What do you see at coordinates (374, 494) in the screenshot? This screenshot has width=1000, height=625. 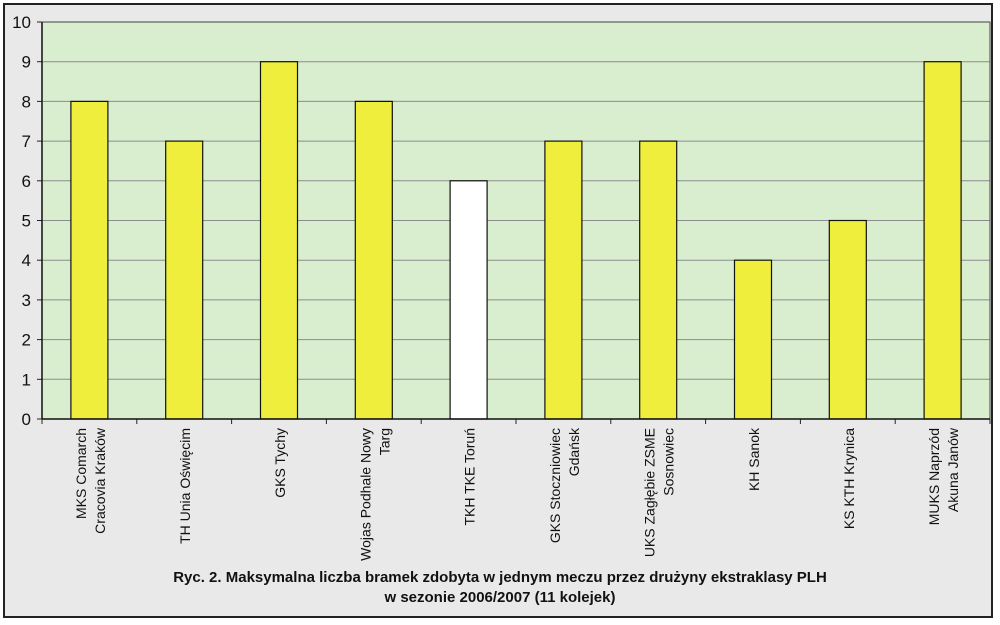 I see `x-tick-label: Wojas Podhale Nowy Targ` at bounding box center [374, 494].